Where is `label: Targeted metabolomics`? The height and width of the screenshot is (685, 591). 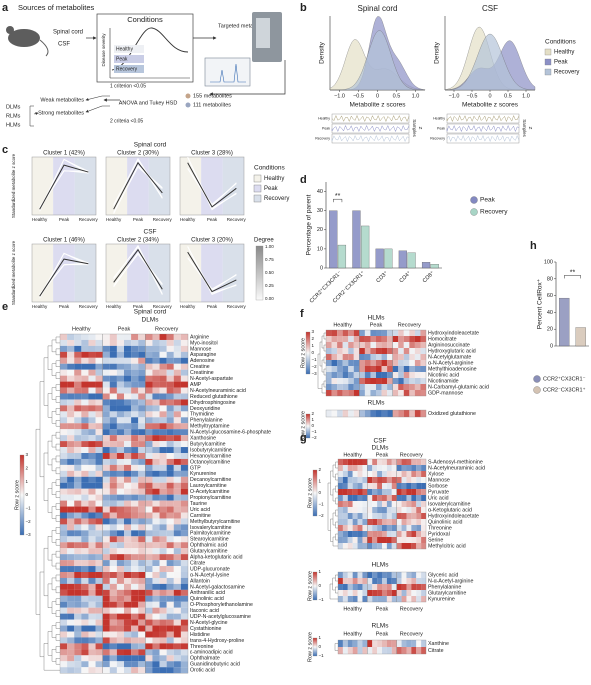
label: Targeted metabolomics is located at coordinates (246, 26).